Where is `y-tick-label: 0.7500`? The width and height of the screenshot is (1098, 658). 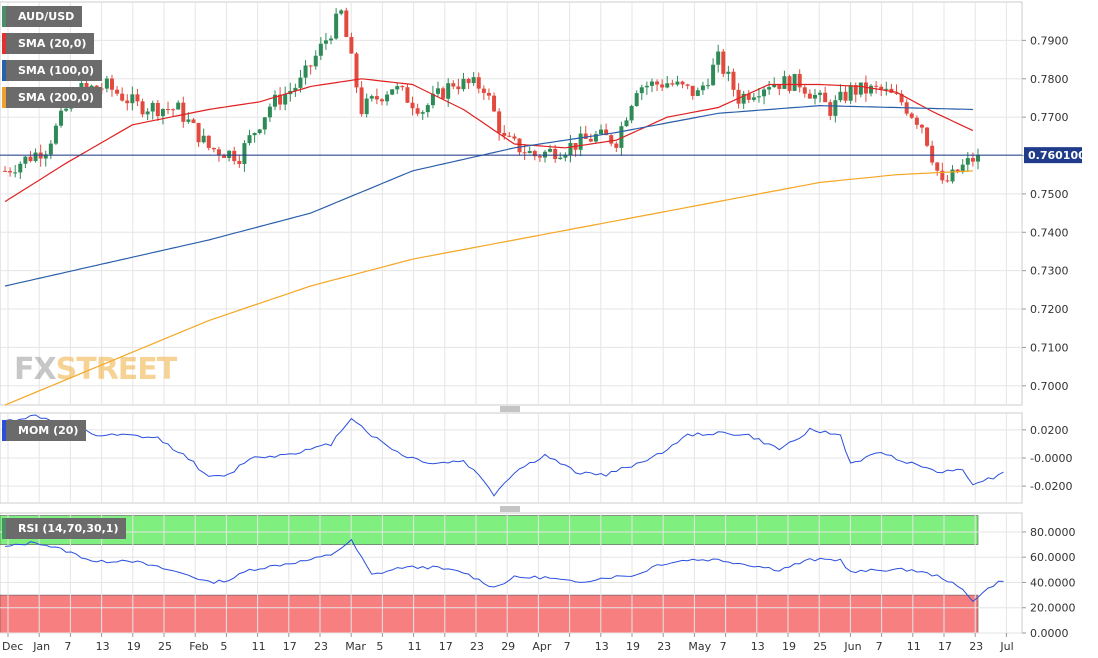 y-tick-label: 0.7500 is located at coordinates (1049, 194).